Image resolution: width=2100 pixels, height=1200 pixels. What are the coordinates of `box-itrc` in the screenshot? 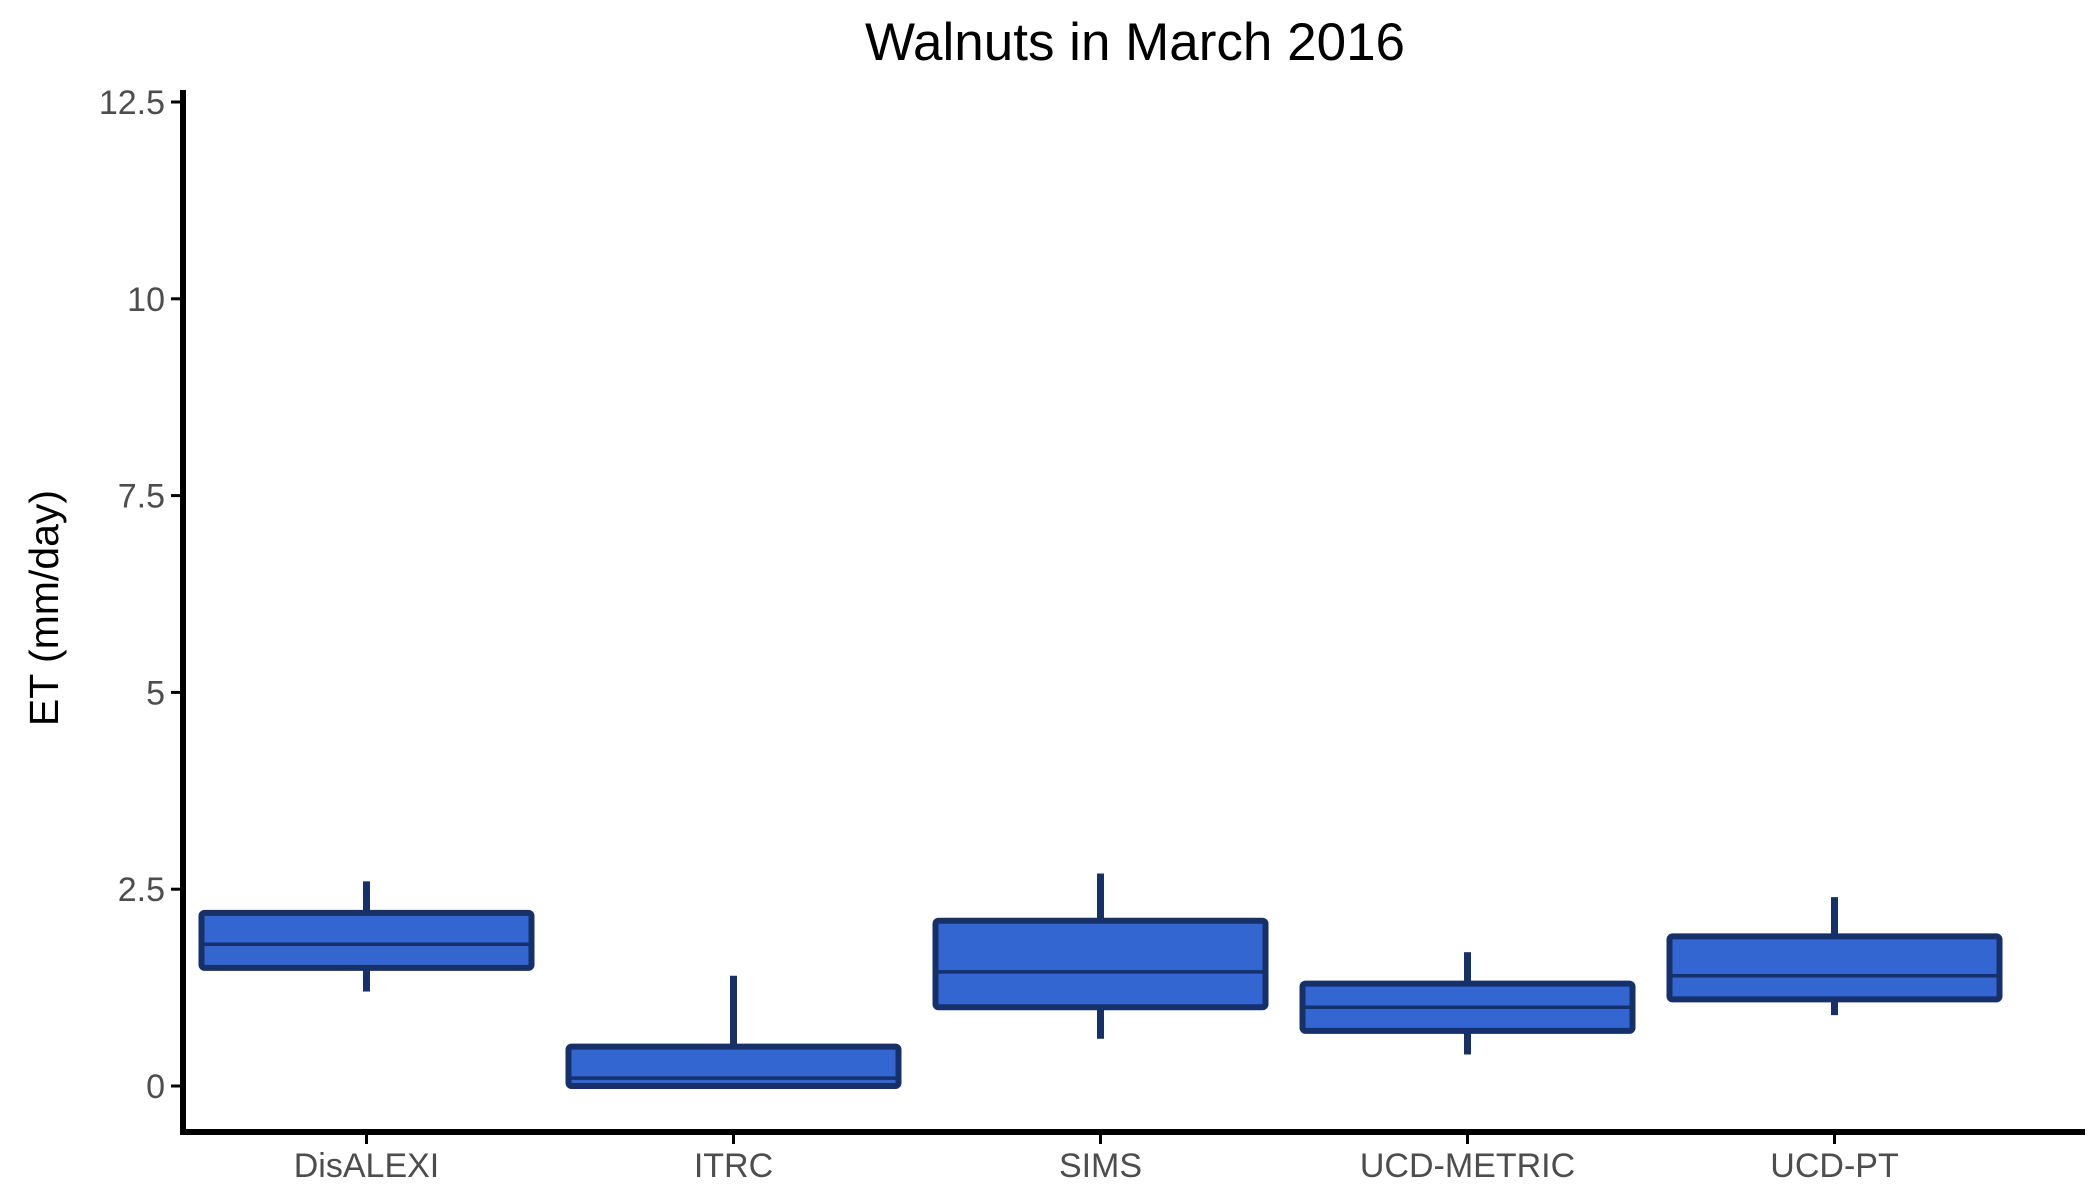 It's located at (733, 1066).